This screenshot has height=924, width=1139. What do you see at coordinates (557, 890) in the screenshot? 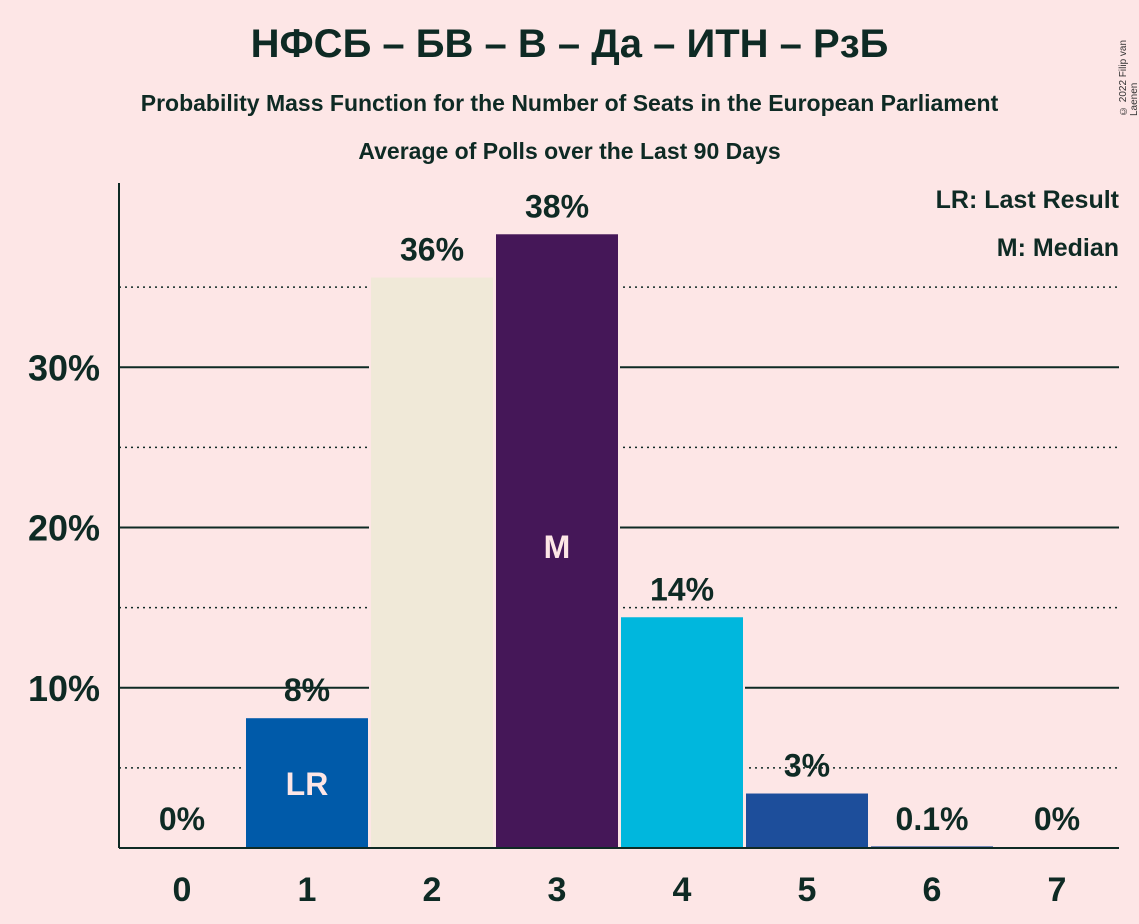
I see `x-tick-label: 3` at bounding box center [557, 890].